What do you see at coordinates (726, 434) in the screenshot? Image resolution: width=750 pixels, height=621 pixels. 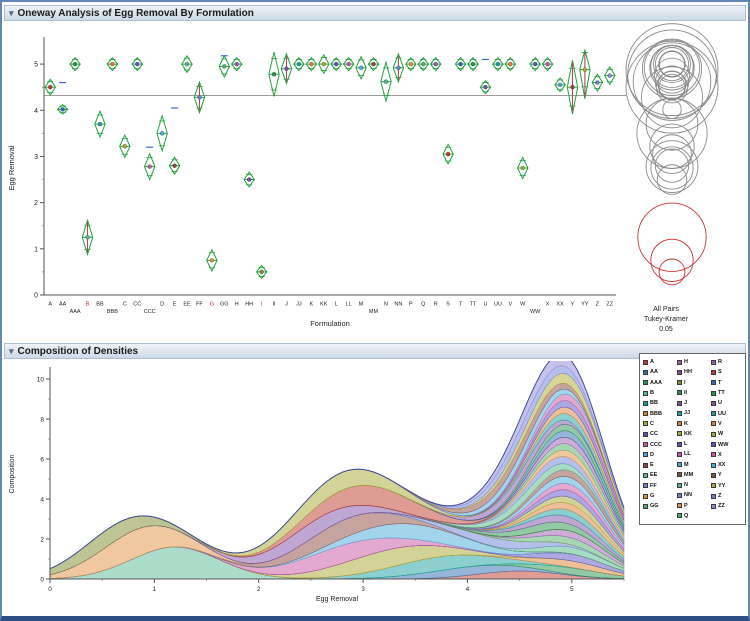 I see `legend-item: W` at bounding box center [726, 434].